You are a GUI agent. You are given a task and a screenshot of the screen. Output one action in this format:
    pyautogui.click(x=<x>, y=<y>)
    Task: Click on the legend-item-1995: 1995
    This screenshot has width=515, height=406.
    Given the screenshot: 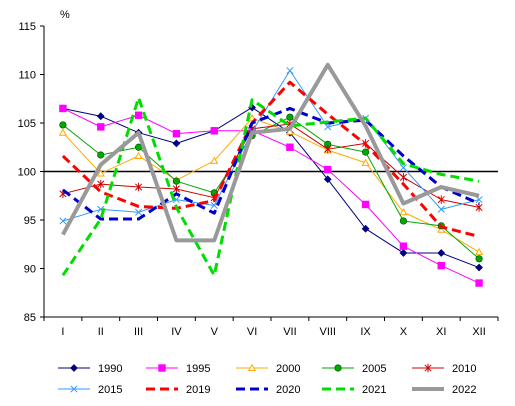 What is the action you would take?
    pyautogui.click(x=178, y=369)
    